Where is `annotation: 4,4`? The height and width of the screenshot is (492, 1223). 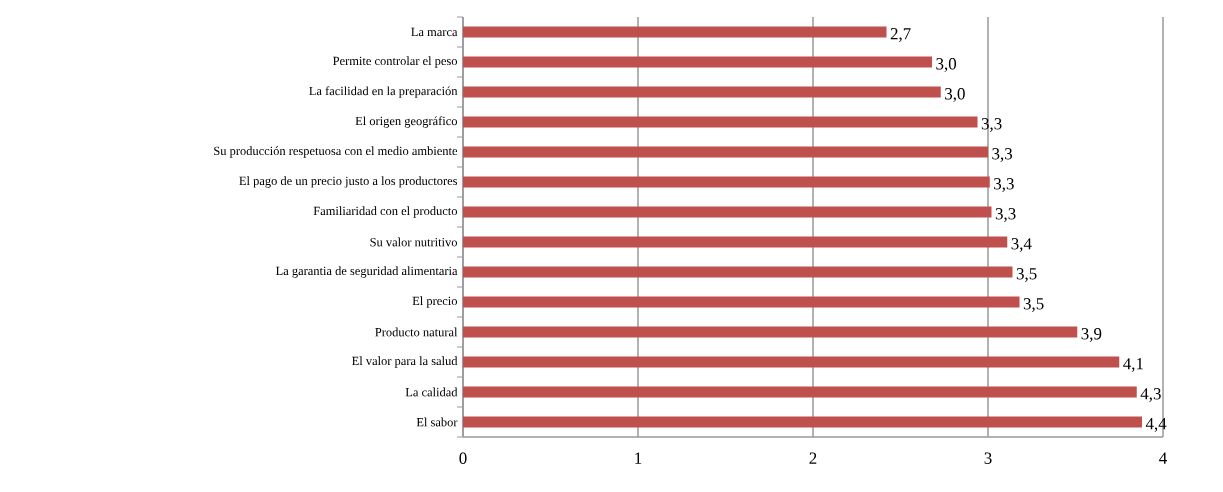 annotation: 4,4 is located at coordinates (1156, 425).